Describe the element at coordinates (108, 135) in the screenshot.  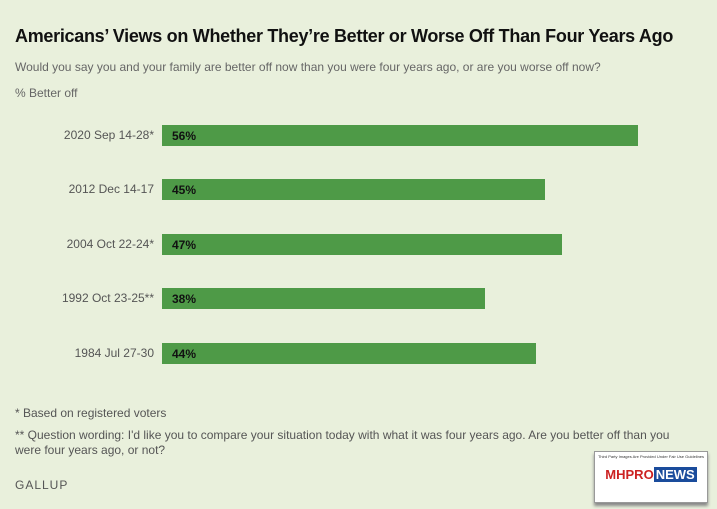
I see `category-label: 2020 Sep 14-28*` at that location.